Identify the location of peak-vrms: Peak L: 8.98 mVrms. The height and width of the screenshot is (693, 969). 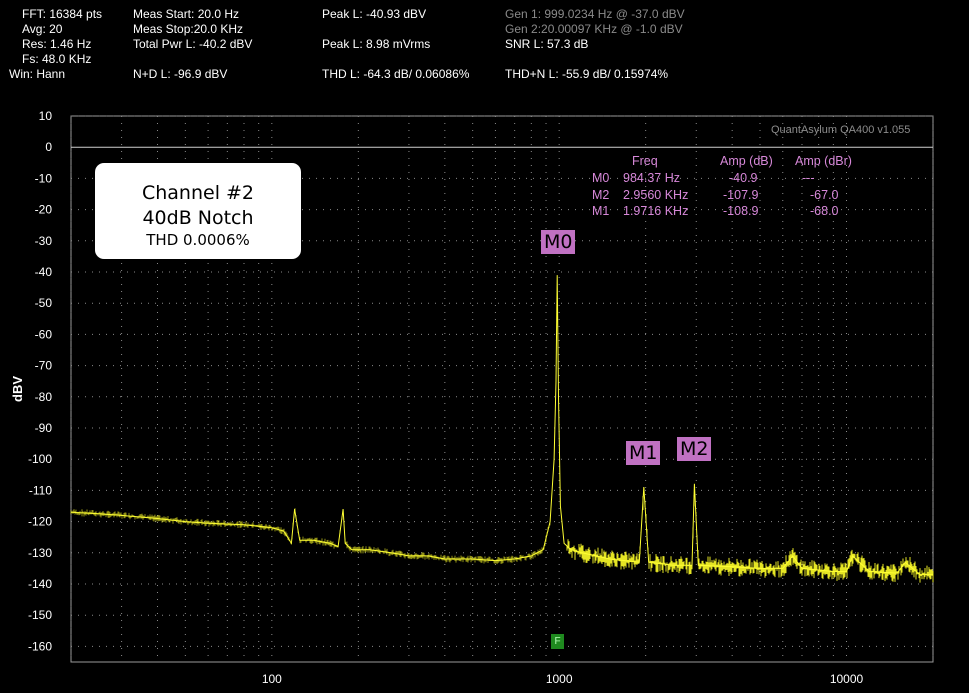
(376, 44).